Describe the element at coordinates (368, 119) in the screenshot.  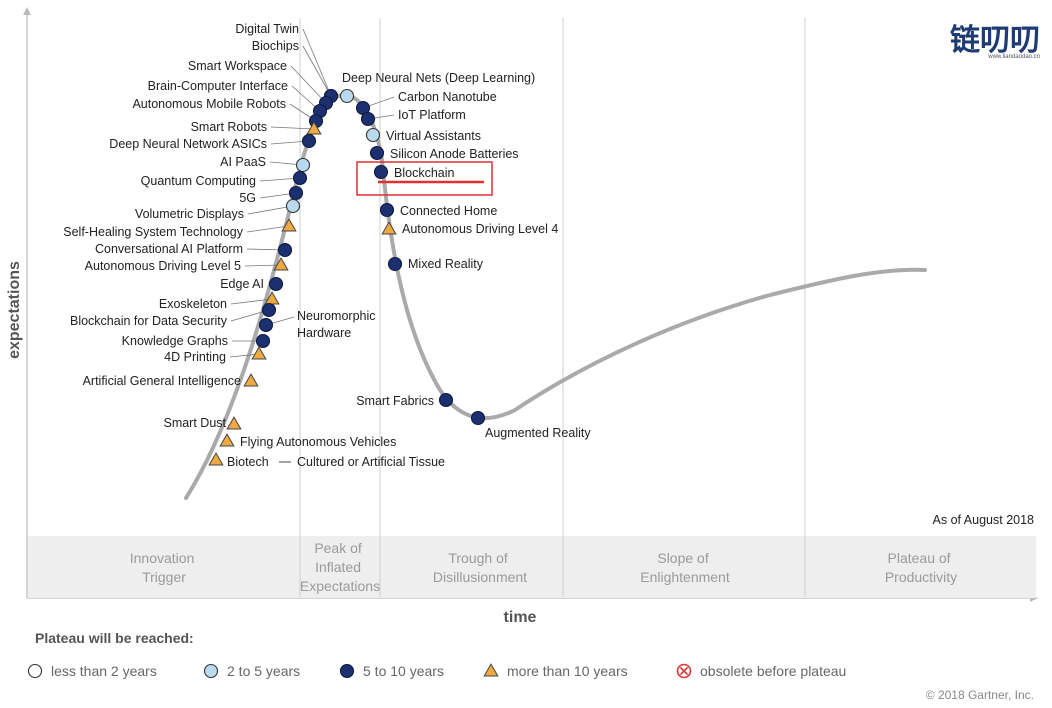
I see `marker-iot-platform` at that location.